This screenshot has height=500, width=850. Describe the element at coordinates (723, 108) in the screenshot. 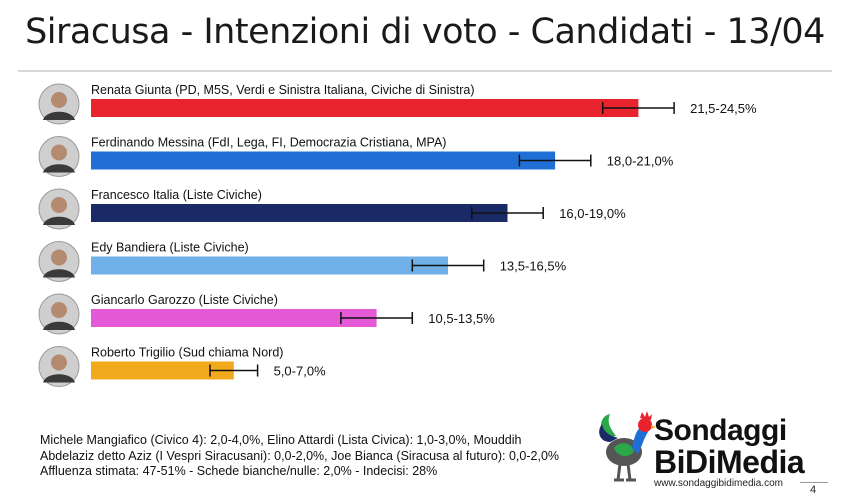

I see `range-label-1: 21,5-24,5%` at that location.